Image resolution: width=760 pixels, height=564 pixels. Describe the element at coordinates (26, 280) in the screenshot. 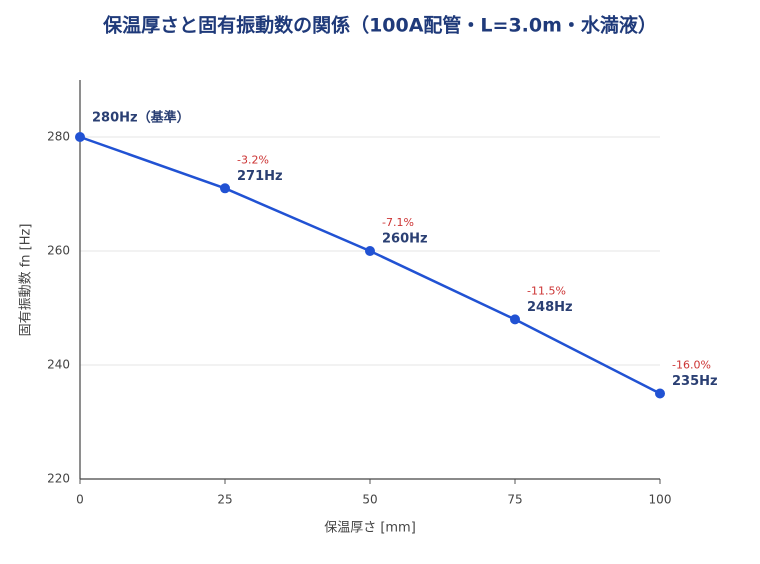

I see `y-axis-label: 固有振動数 fn [Hz]` at that location.